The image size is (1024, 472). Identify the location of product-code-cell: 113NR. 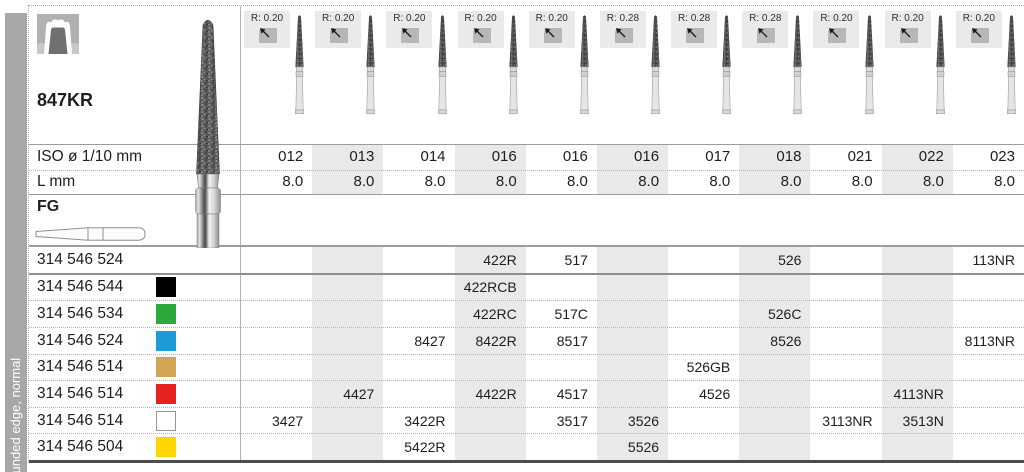
(993, 259).